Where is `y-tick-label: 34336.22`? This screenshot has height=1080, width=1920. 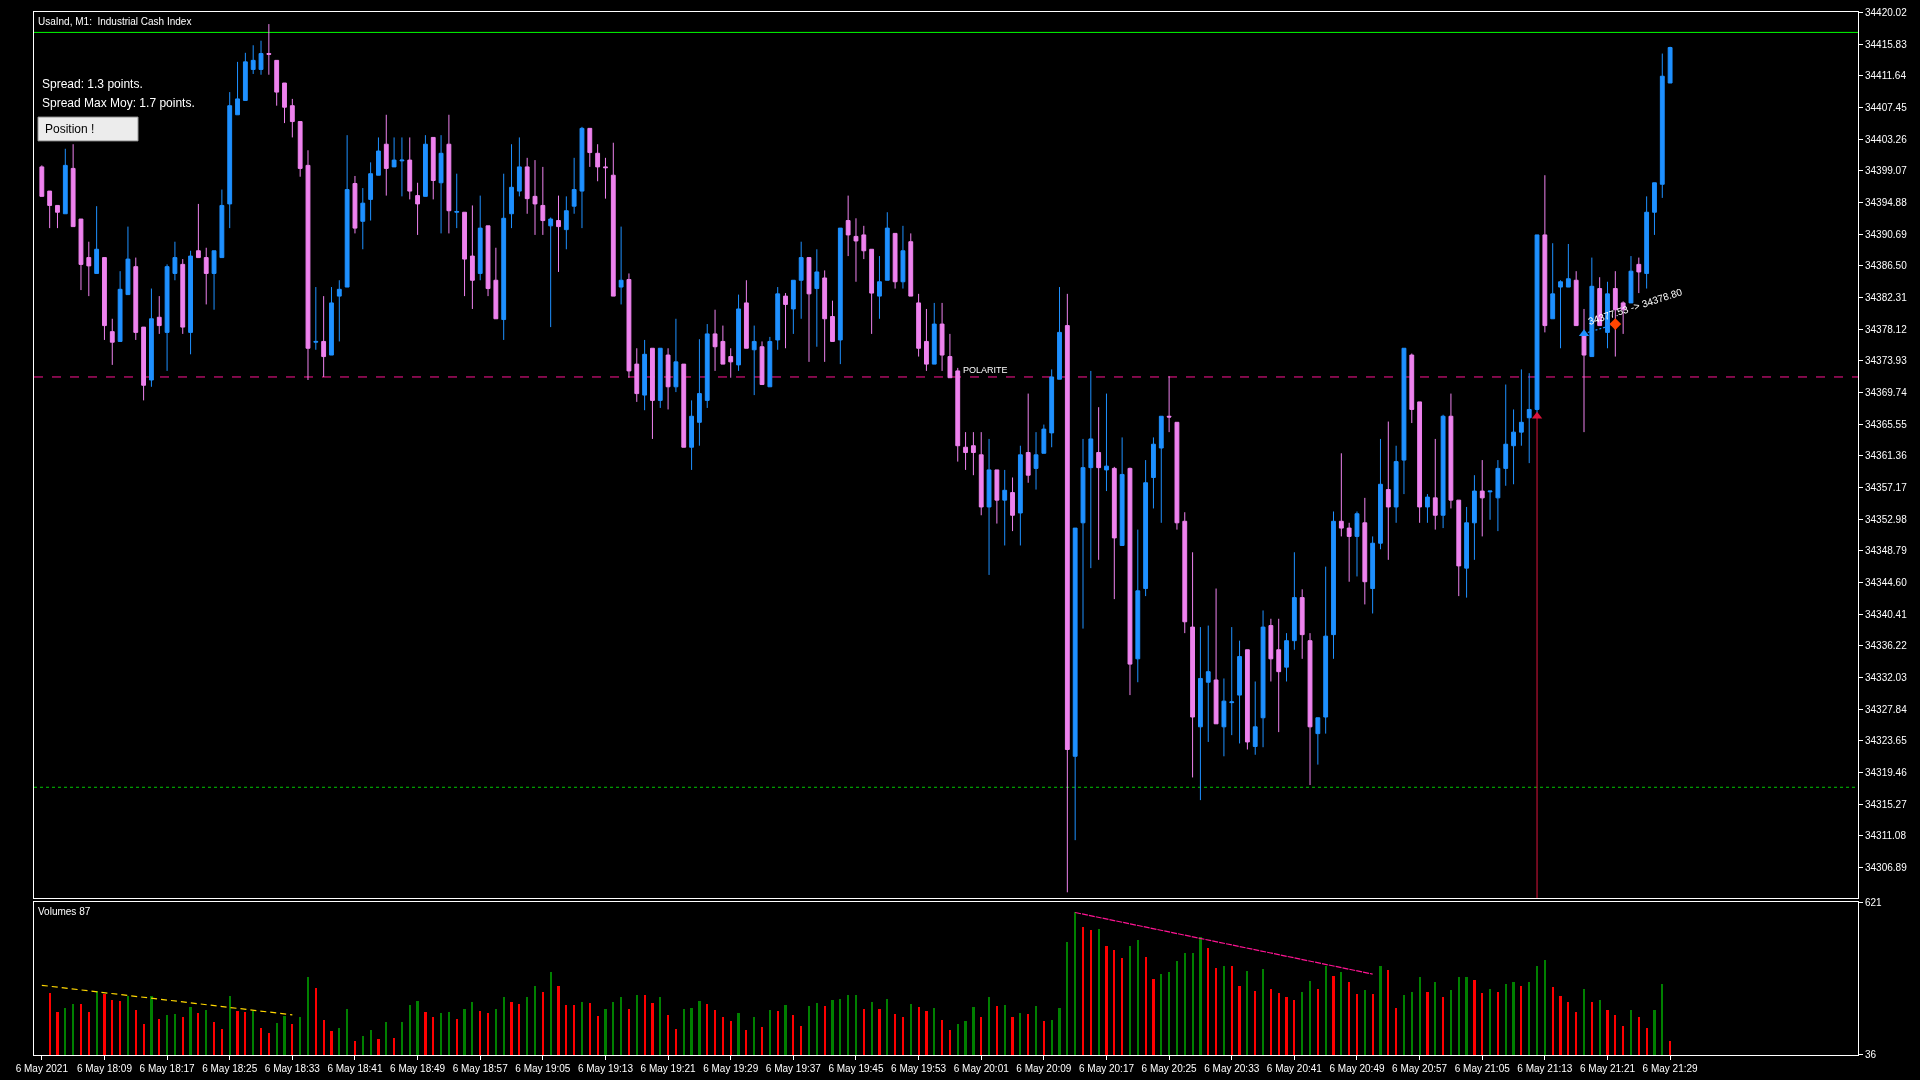
y-tick-label: 34336.22 is located at coordinates (1886, 646).